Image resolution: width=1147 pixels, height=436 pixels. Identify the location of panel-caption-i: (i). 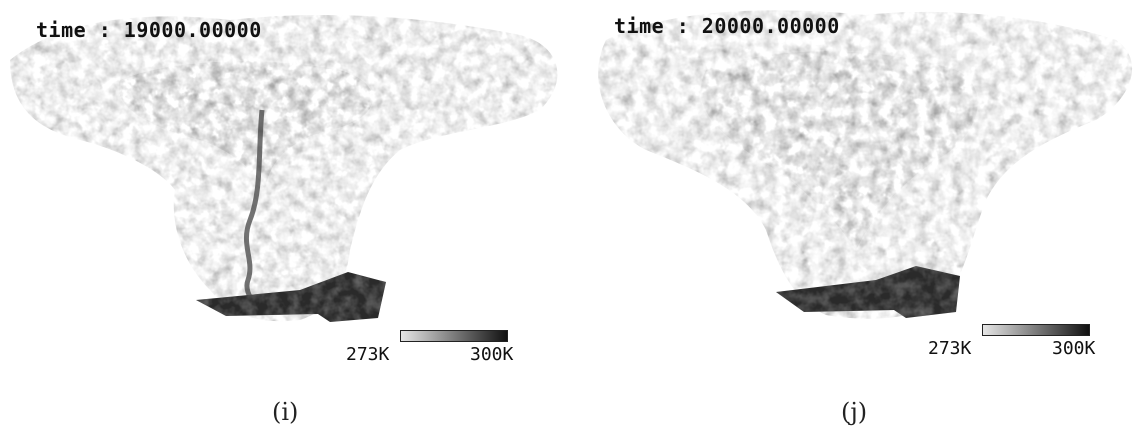
(285, 412).